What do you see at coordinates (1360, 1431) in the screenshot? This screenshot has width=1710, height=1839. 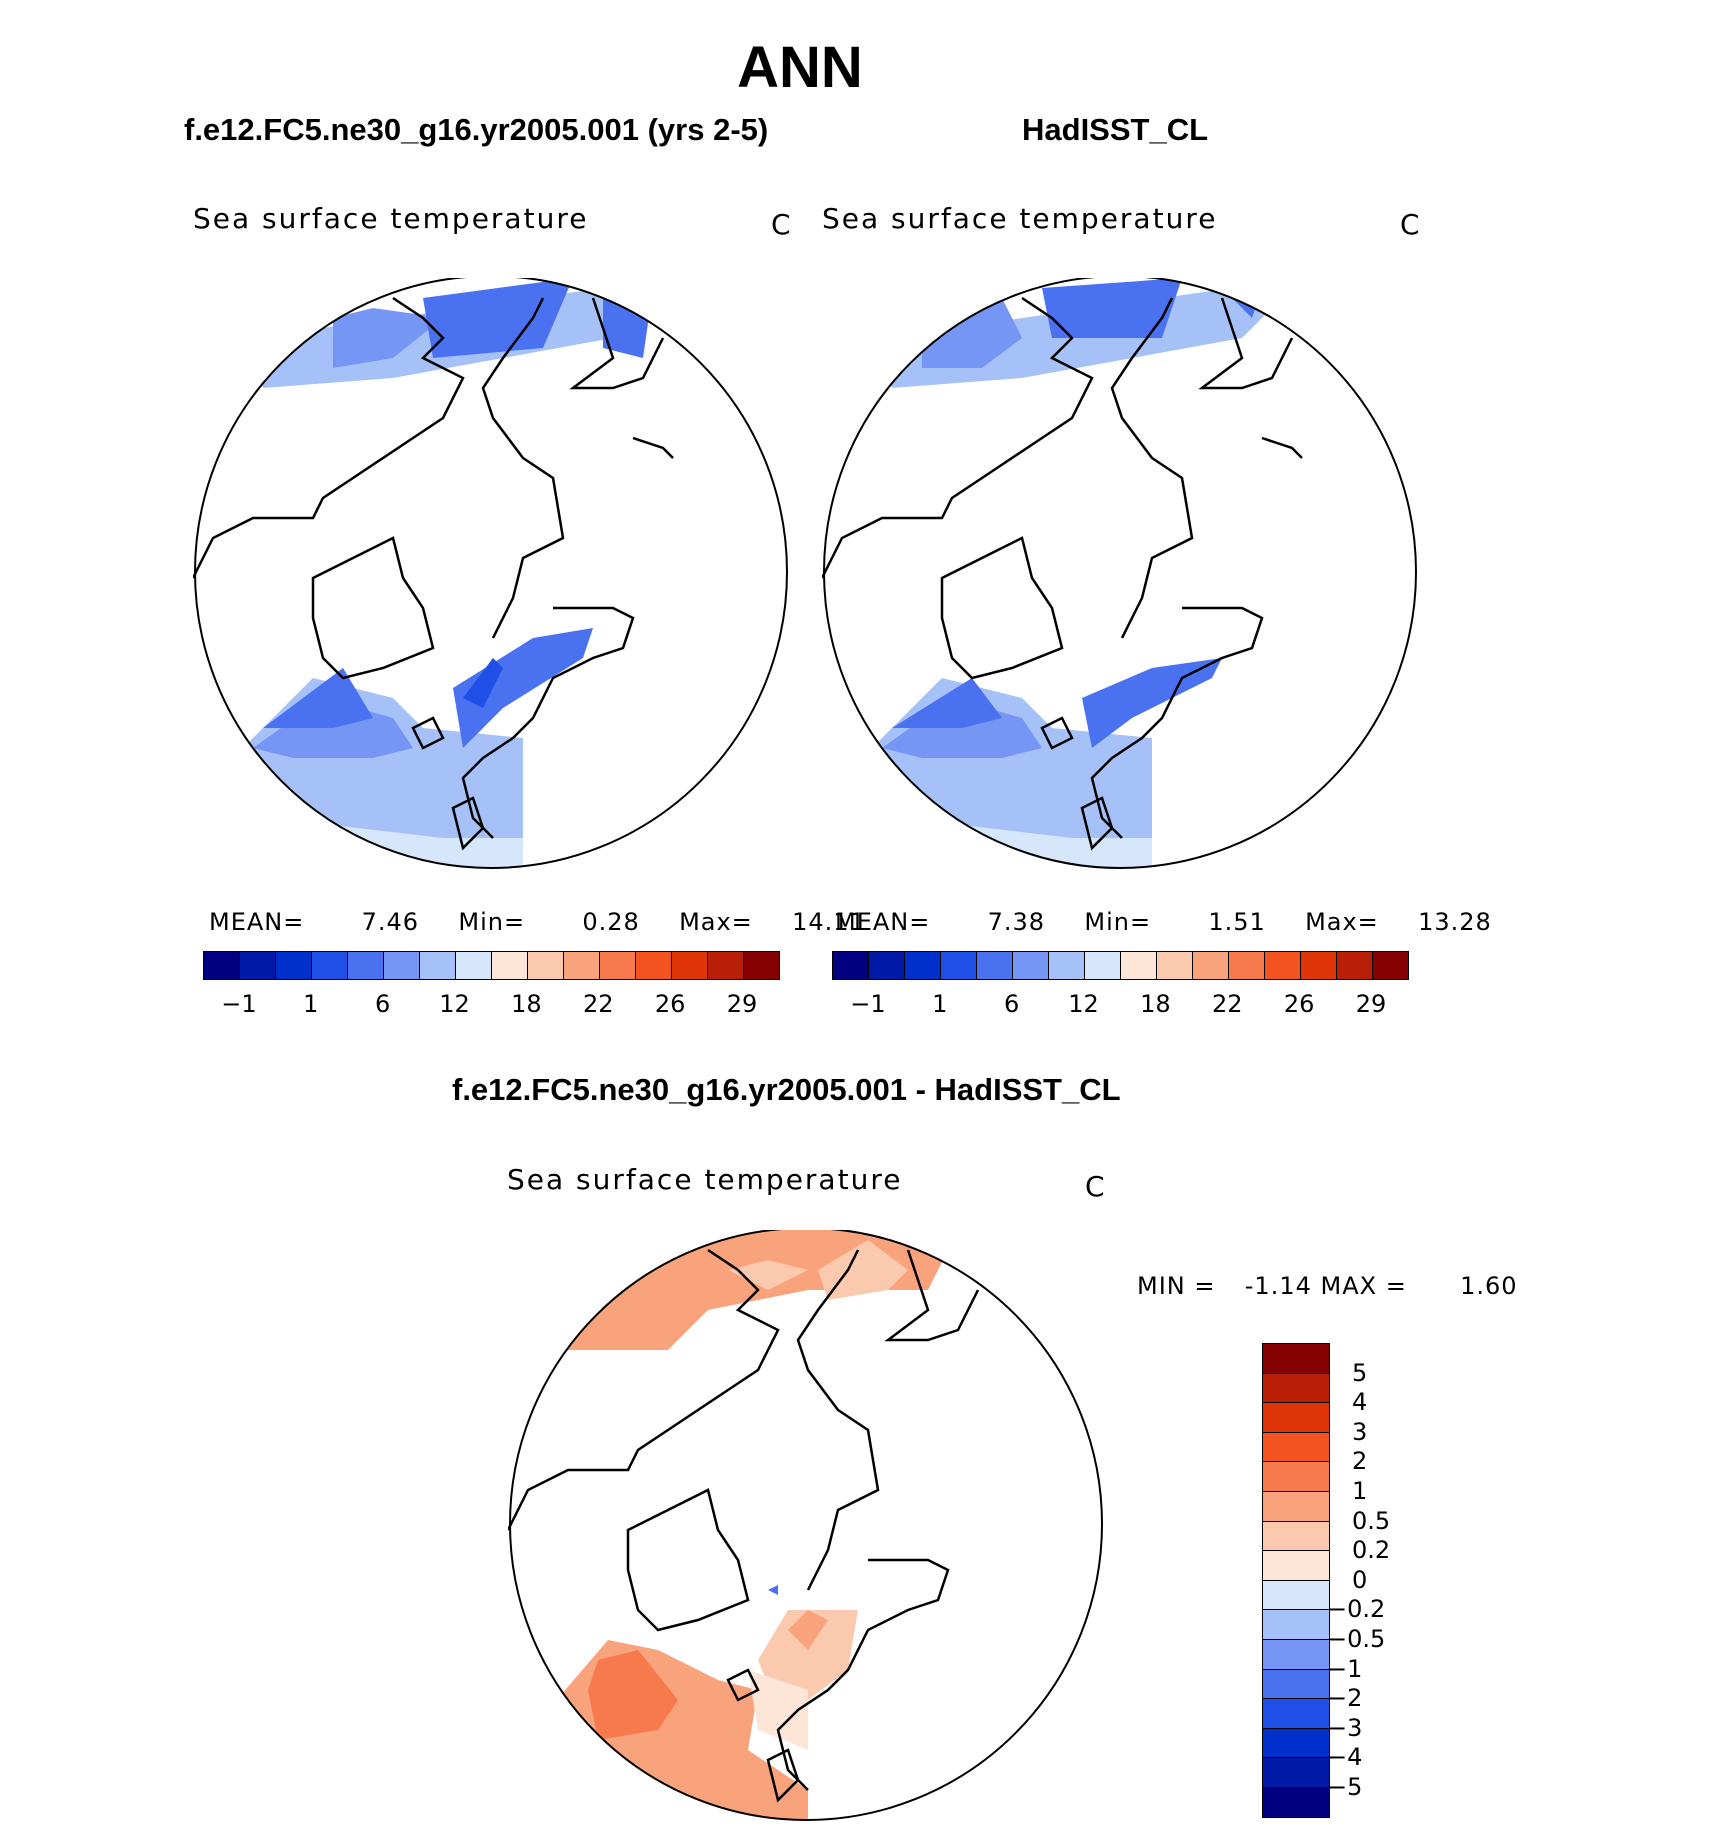 I see `colorbar-tick-label: 3` at bounding box center [1360, 1431].